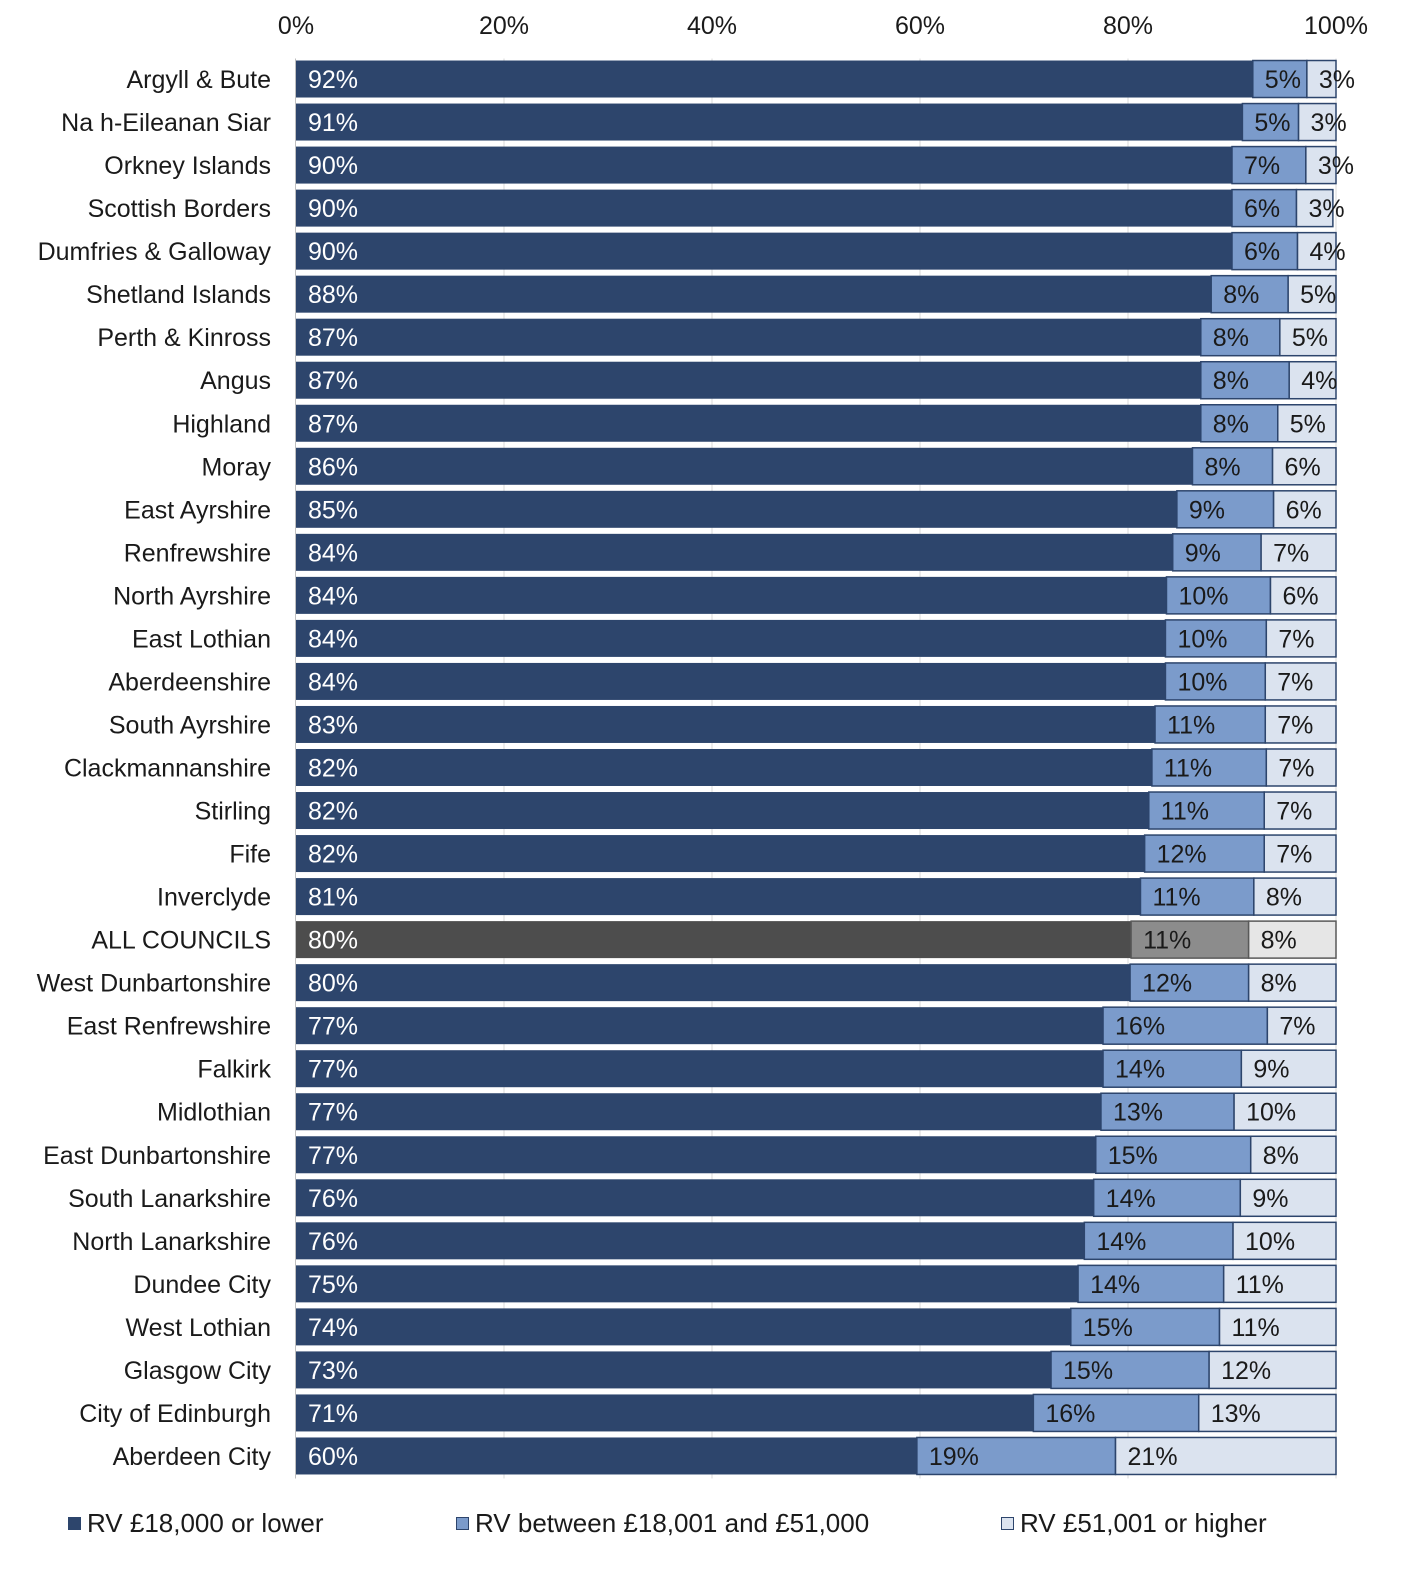 The image size is (1412, 1578). What do you see at coordinates (1134, 1523) in the screenshot?
I see `legend-item-high: RV £51,001 or higher` at bounding box center [1134, 1523].